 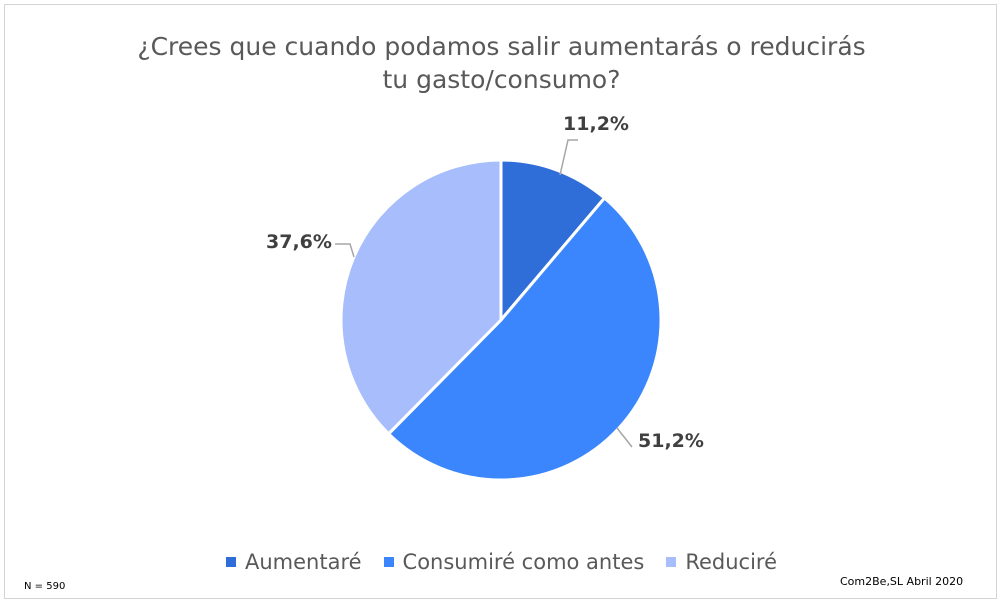 What do you see at coordinates (568, 157) in the screenshot?
I see `leader-line-aumentare` at bounding box center [568, 157].